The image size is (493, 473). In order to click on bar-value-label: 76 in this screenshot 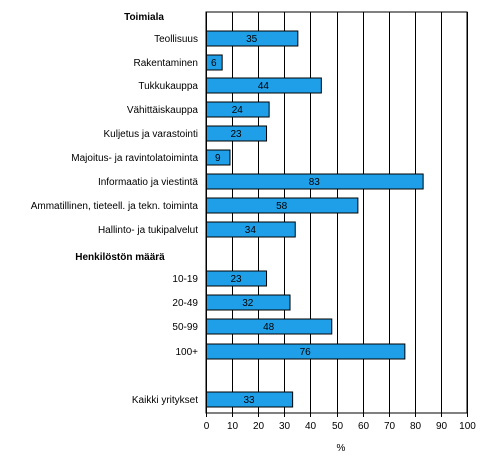, I will do `click(306, 352)`.